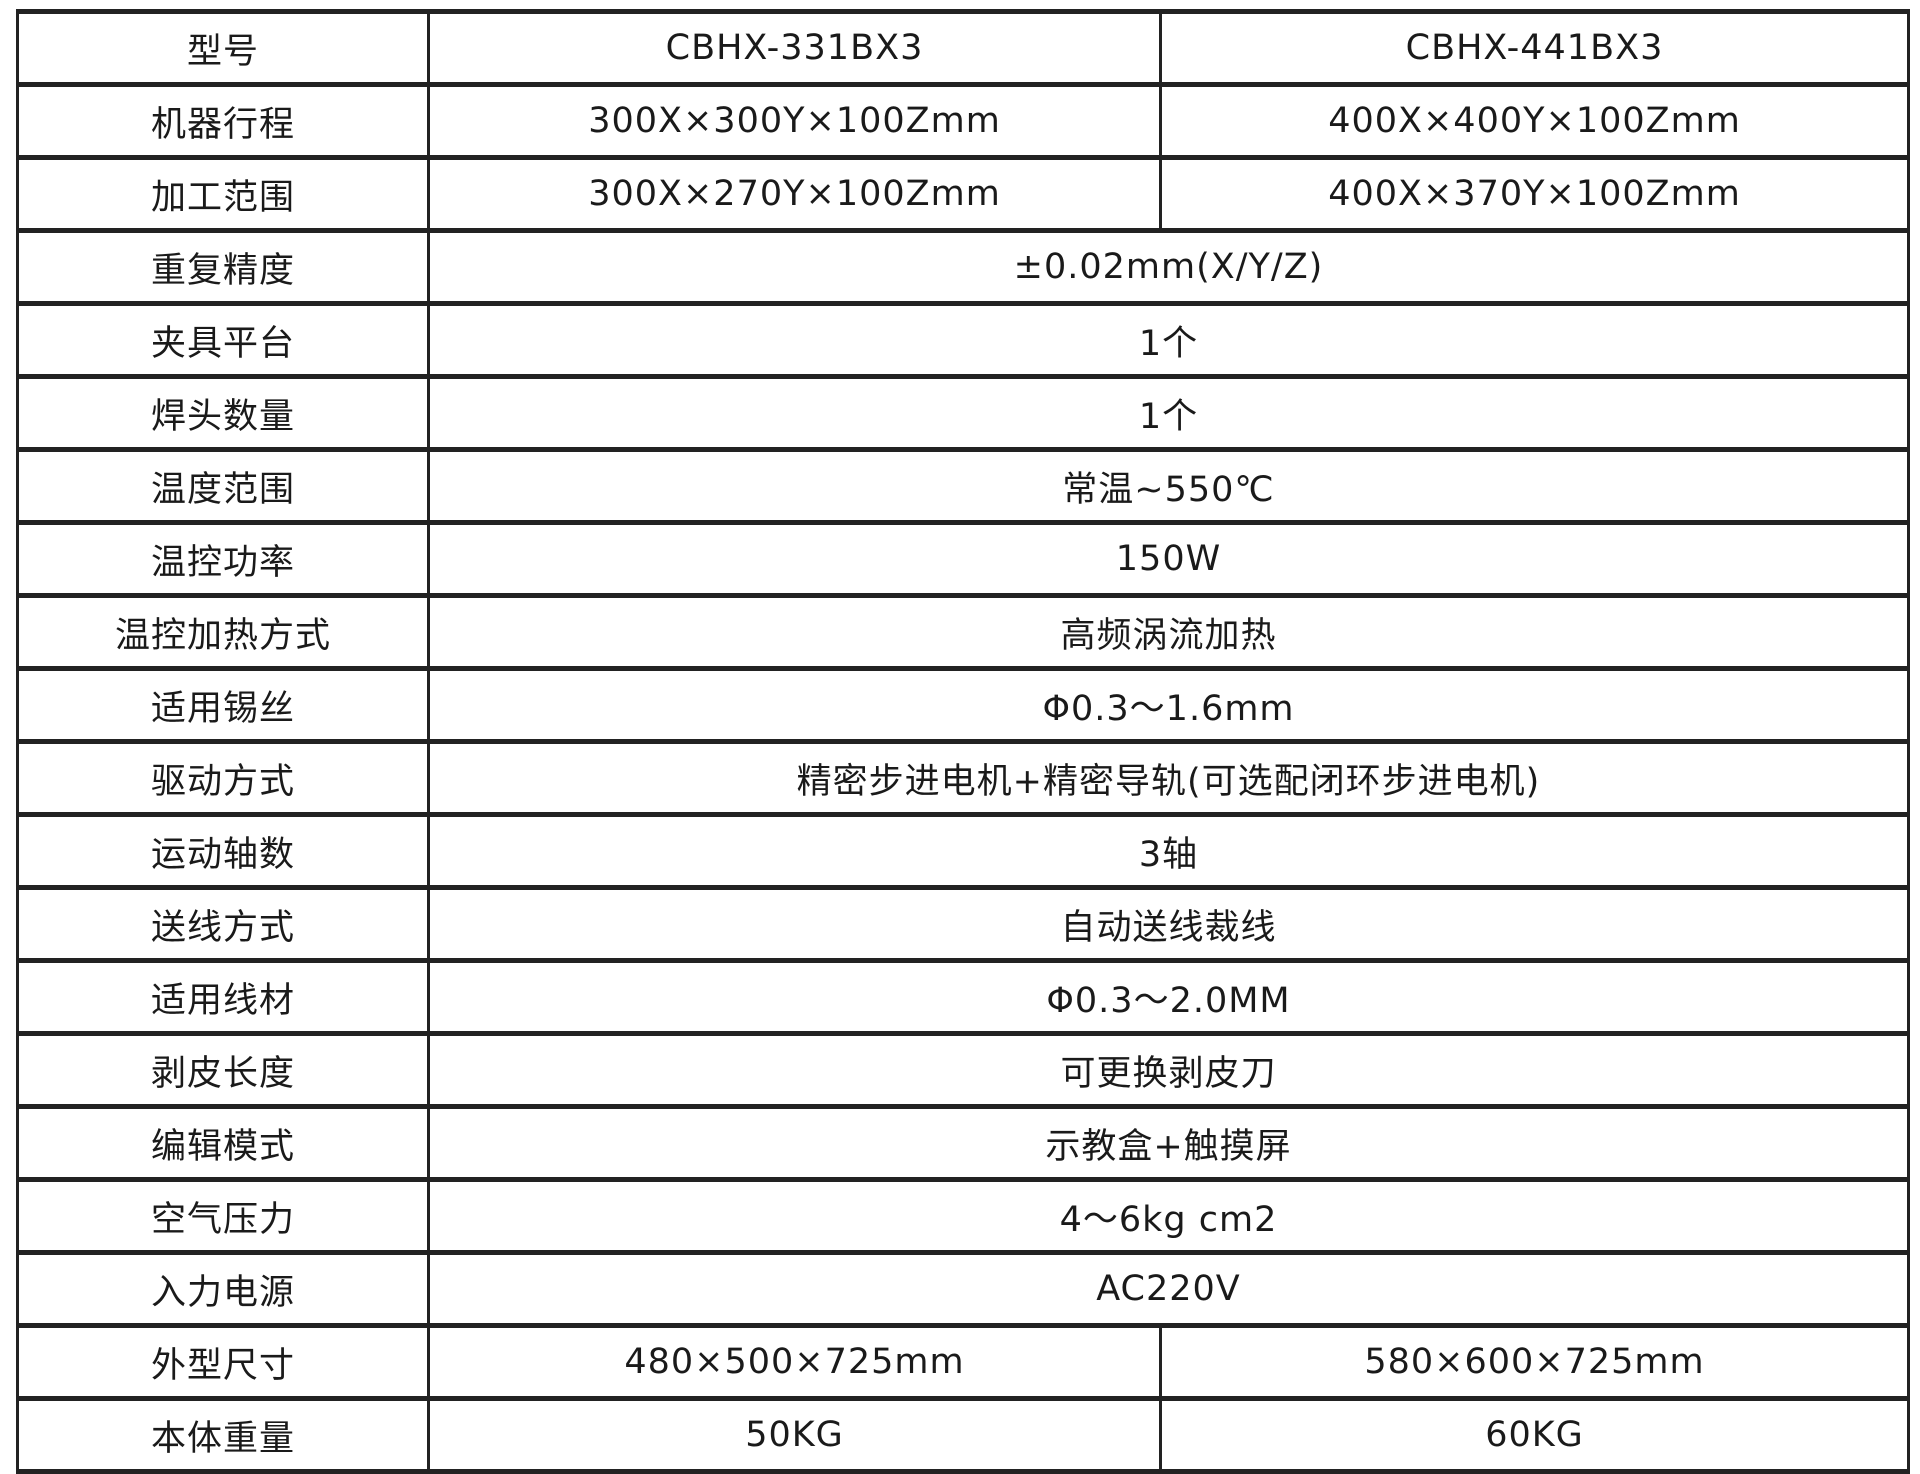  What do you see at coordinates (1168, 1070) in the screenshot?
I see `spec-value: 可更换剥皮刀` at bounding box center [1168, 1070].